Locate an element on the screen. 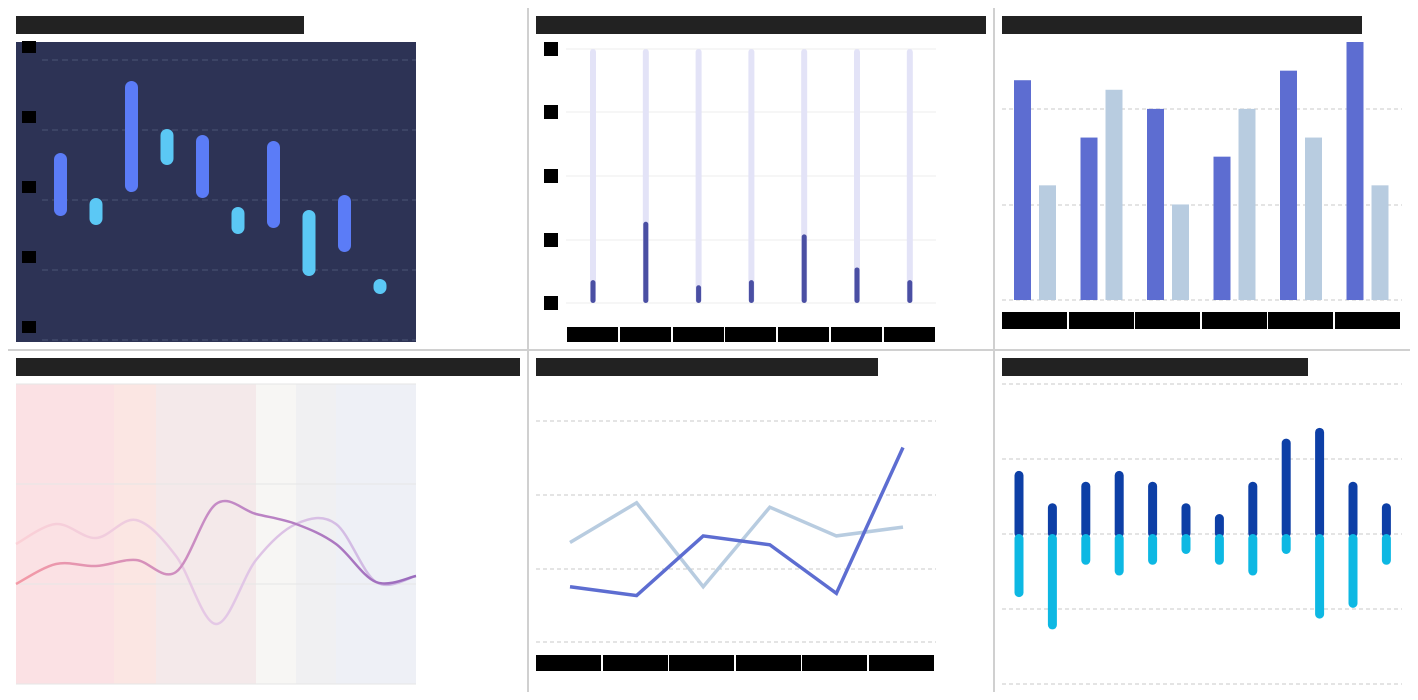  chart-p5-lines is located at coordinates (736, 531).